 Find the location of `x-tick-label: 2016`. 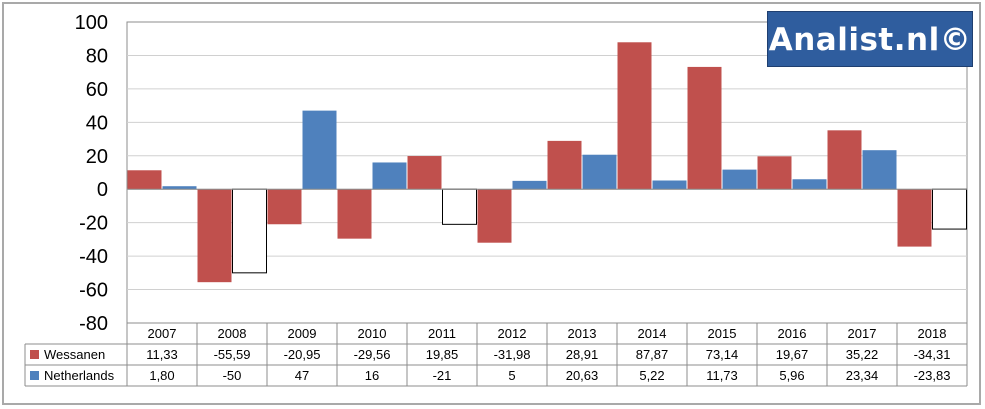

x-tick-label: 2016 is located at coordinates (792, 333).